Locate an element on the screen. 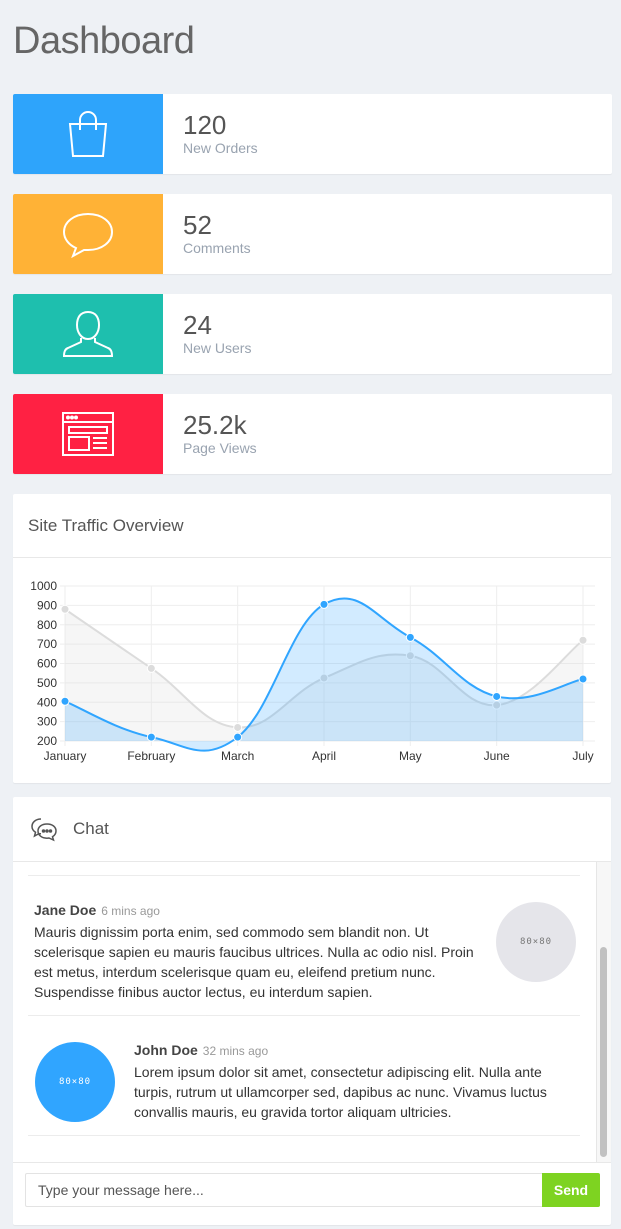 The height and width of the screenshot is (1229, 621). chat-panel-header: Chat is located at coordinates (312, 829).